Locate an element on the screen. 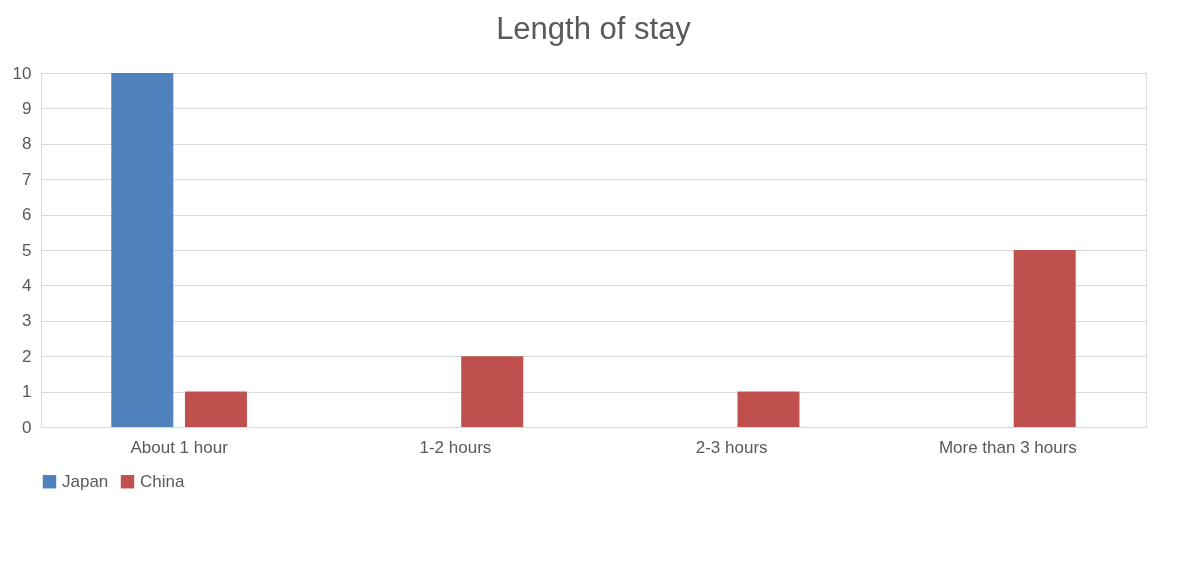 This screenshot has width=1203, height=579. y-tick-label: 6 is located at coordinates (27, 215).